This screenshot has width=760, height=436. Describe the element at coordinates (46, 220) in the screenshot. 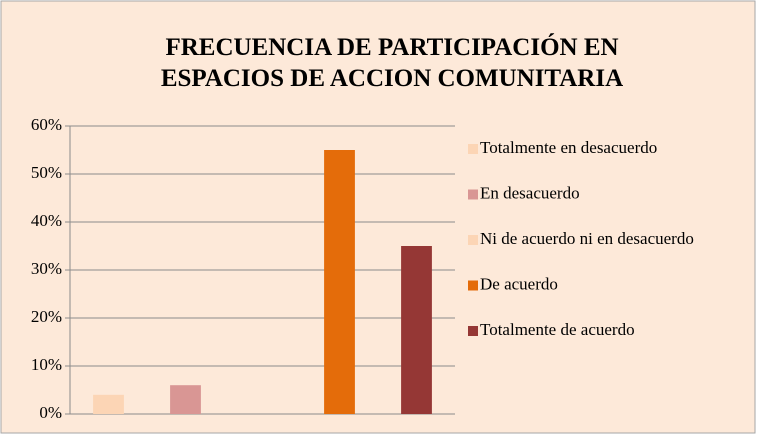

I see `y-tick-label: 40%` at that location.